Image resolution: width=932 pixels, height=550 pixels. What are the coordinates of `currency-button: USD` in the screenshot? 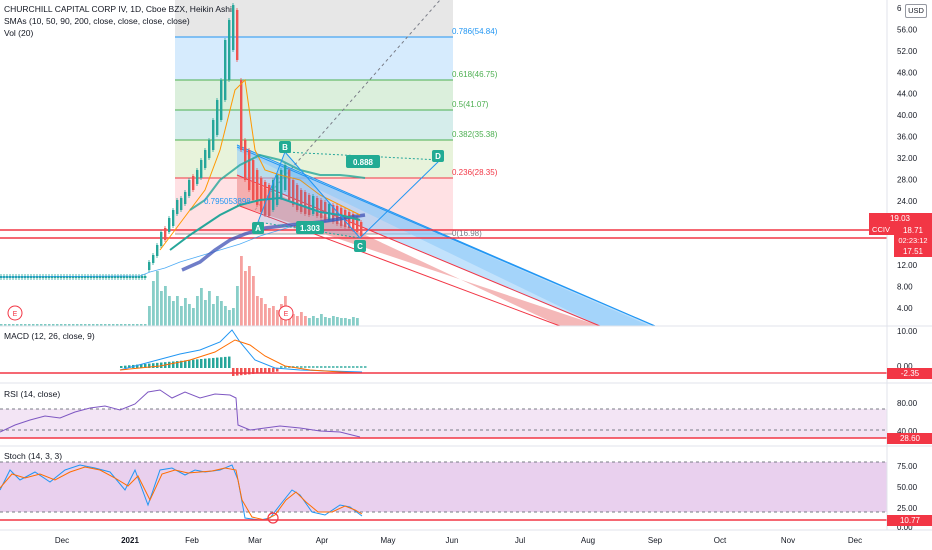 It's located at (916, 11).